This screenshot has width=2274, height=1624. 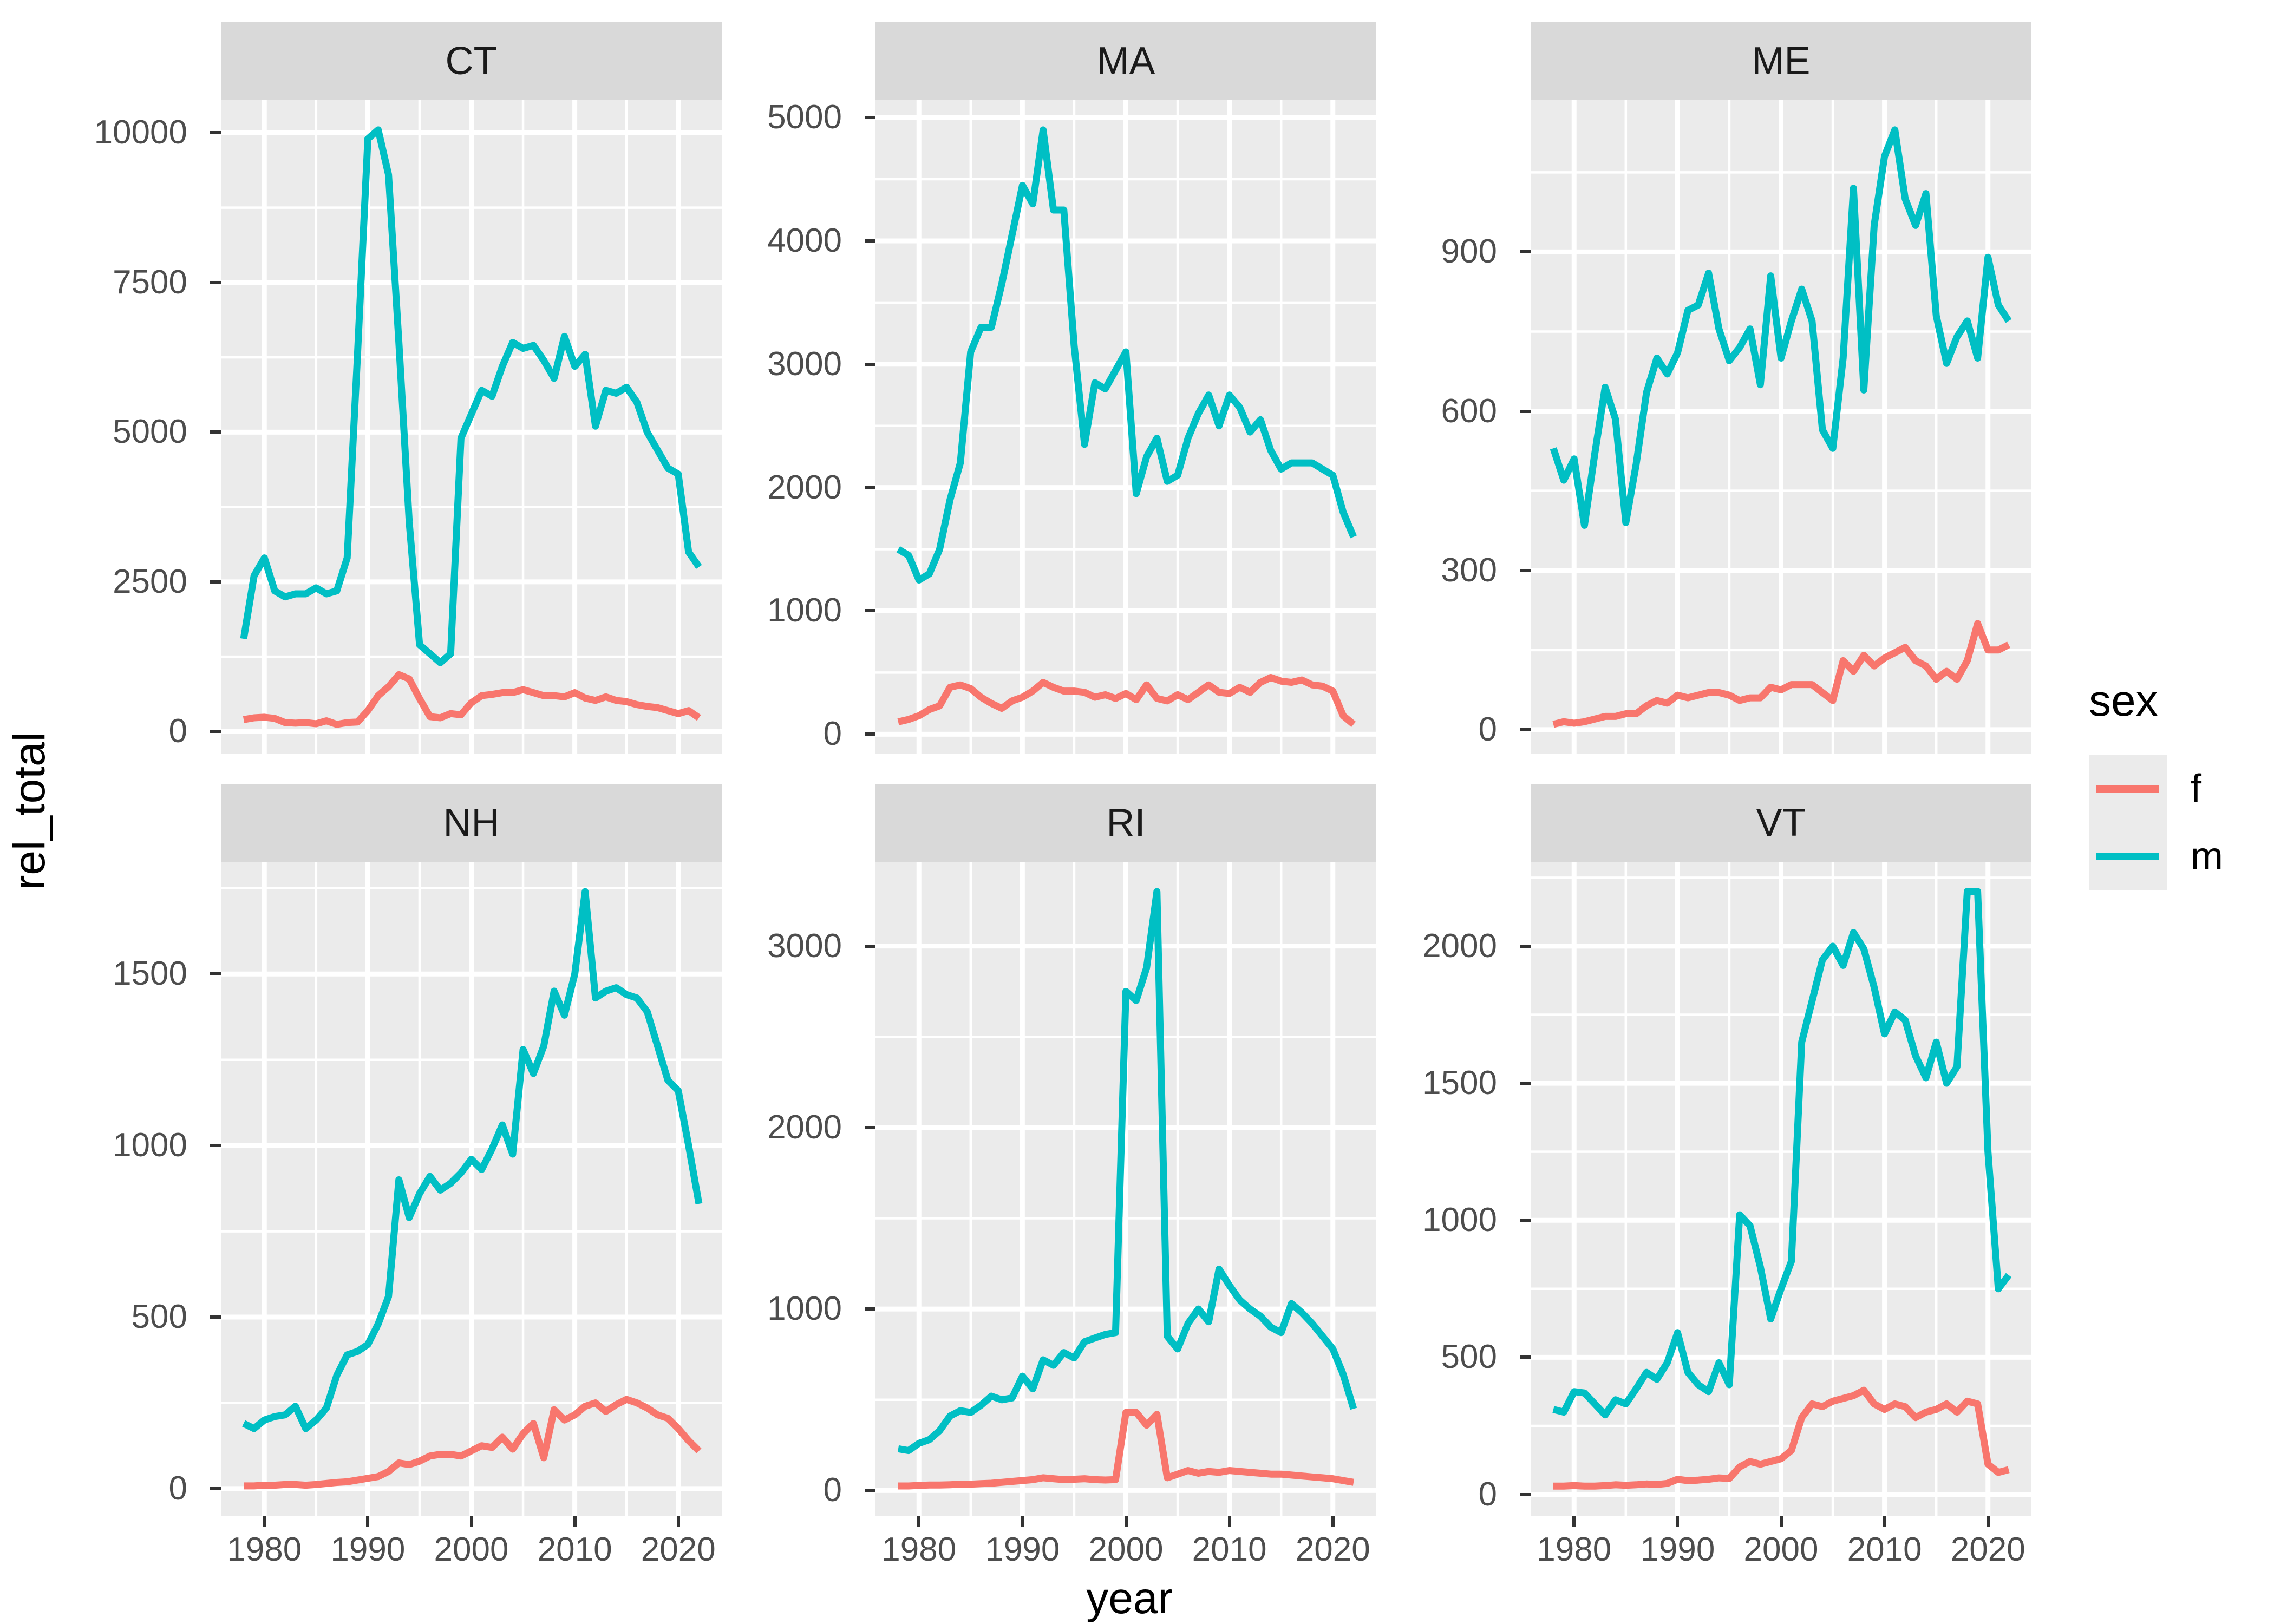 I want to click on facet-panel-VT, so click(x=1781, y=1189).